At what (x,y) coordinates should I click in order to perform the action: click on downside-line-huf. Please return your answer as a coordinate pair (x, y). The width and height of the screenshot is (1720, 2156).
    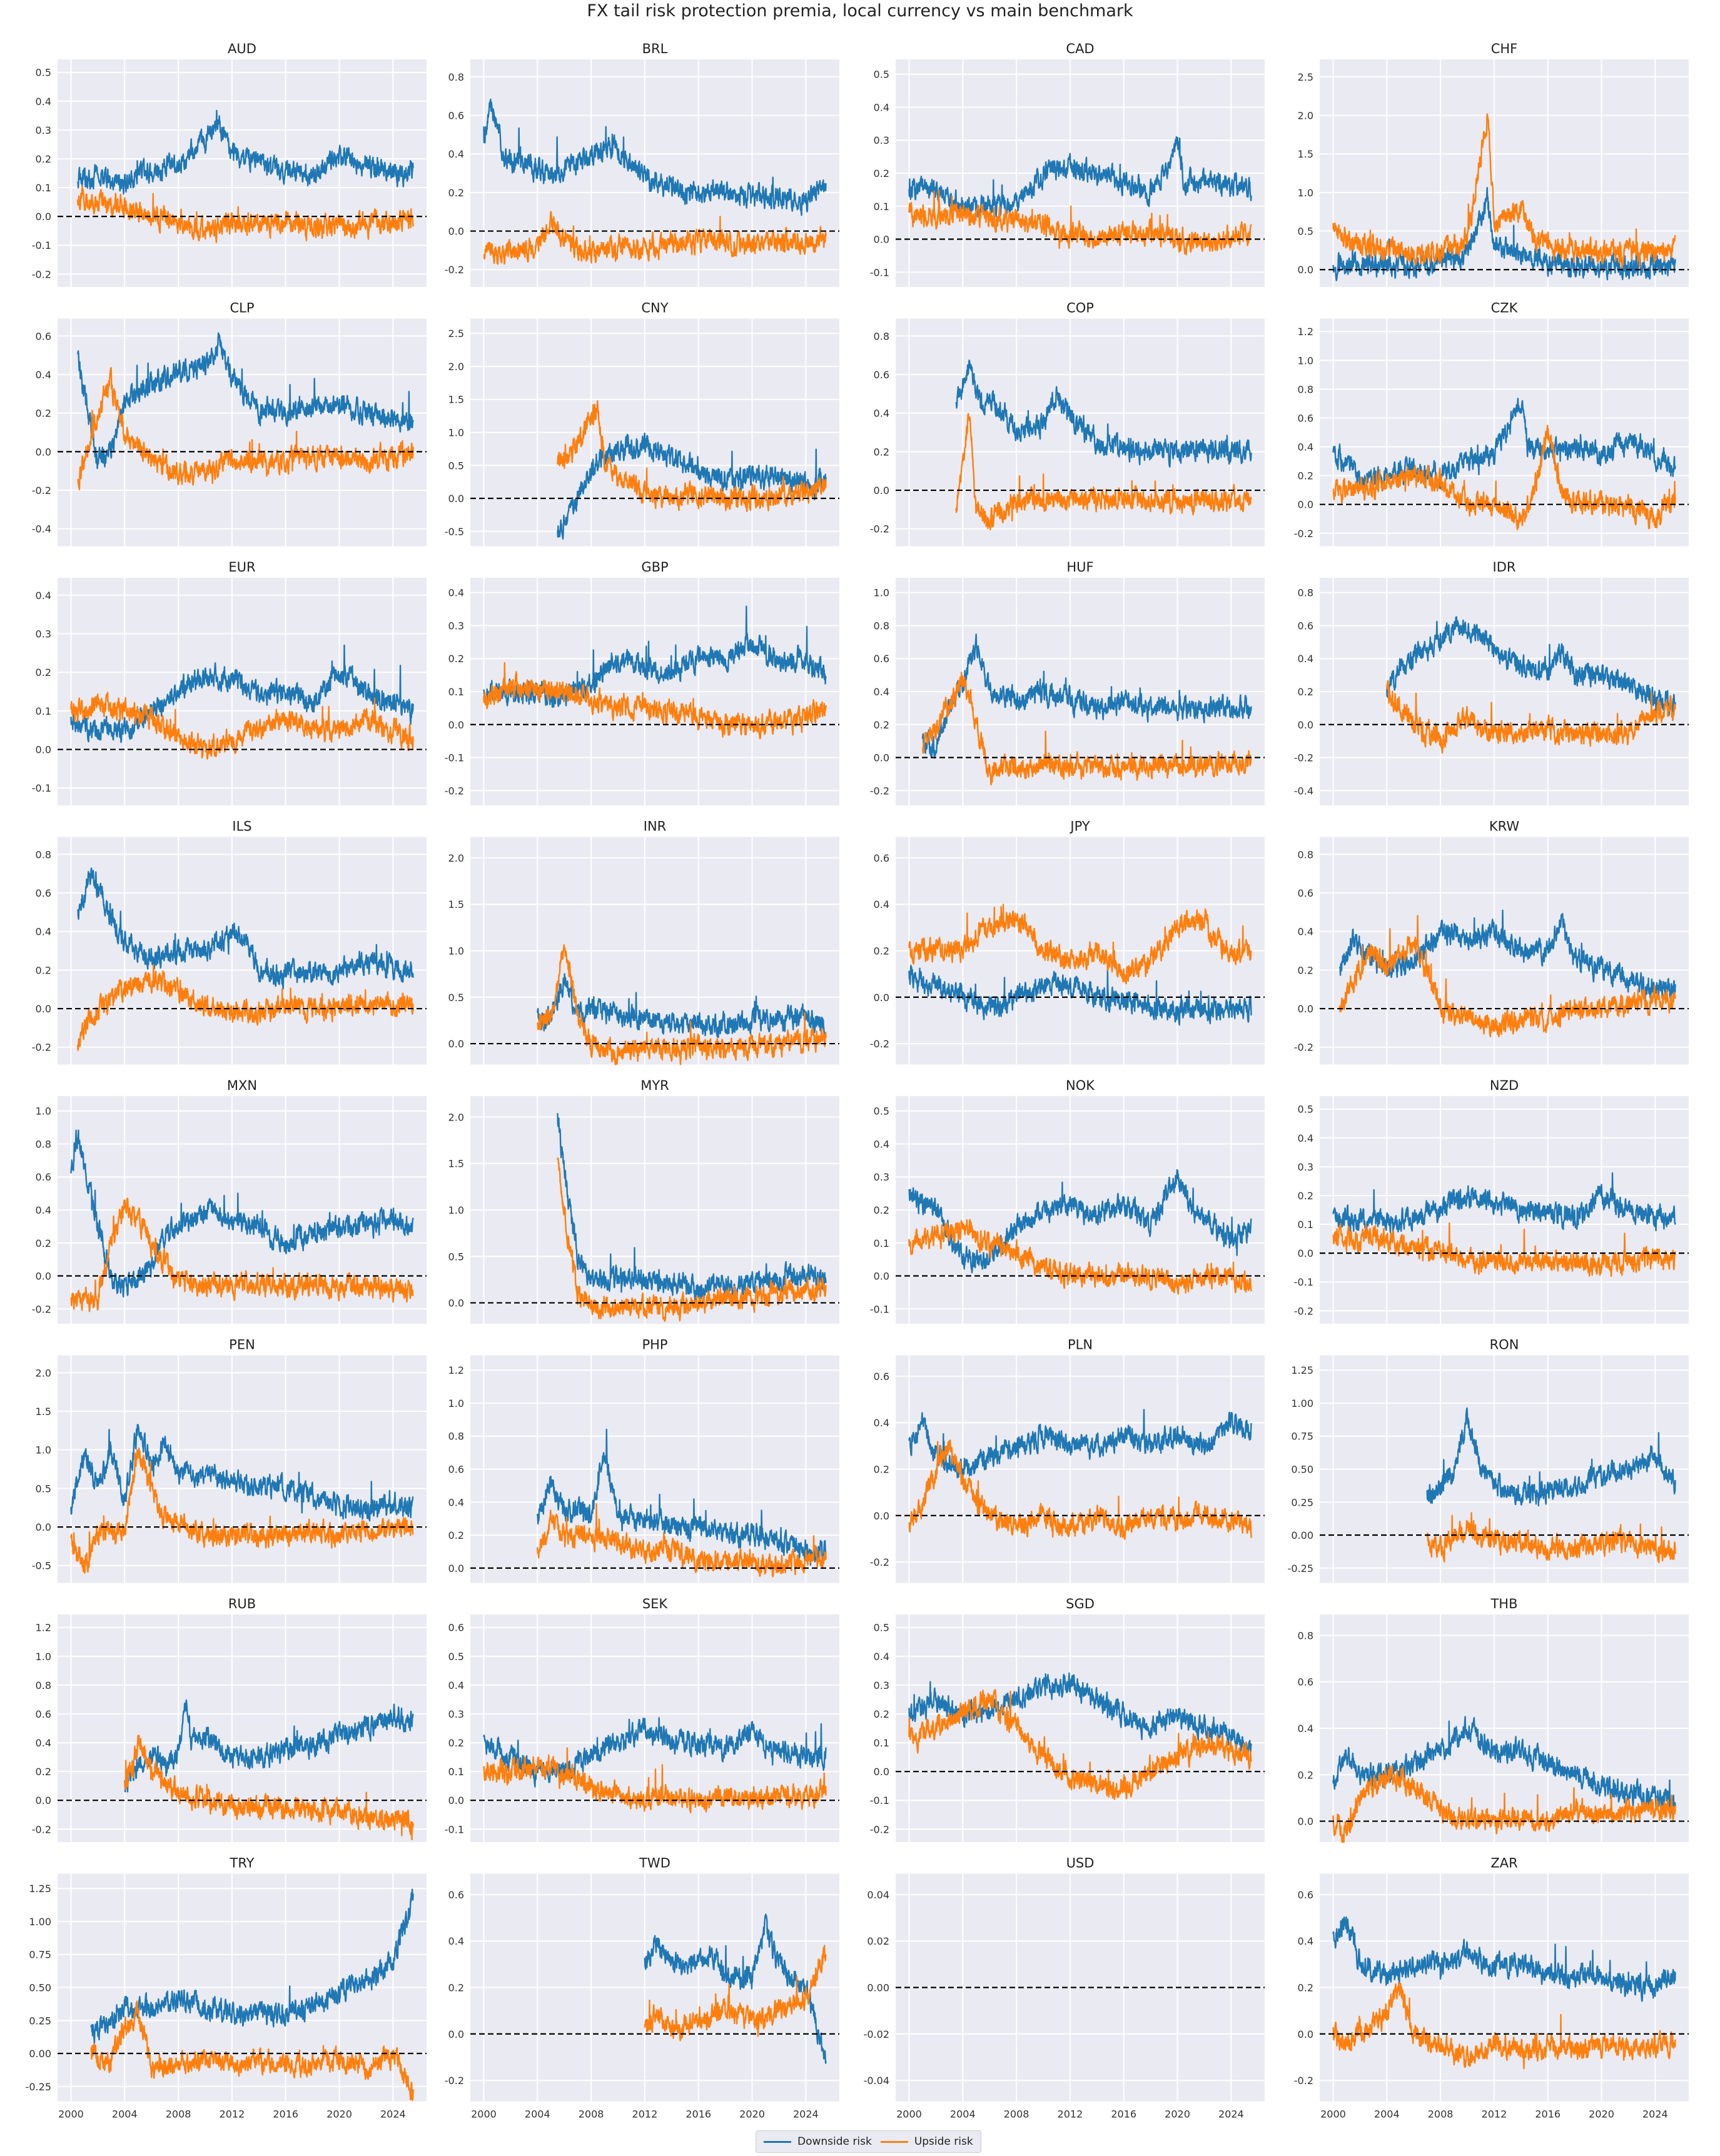
    Looking at the image, I should click on (1086, 696).